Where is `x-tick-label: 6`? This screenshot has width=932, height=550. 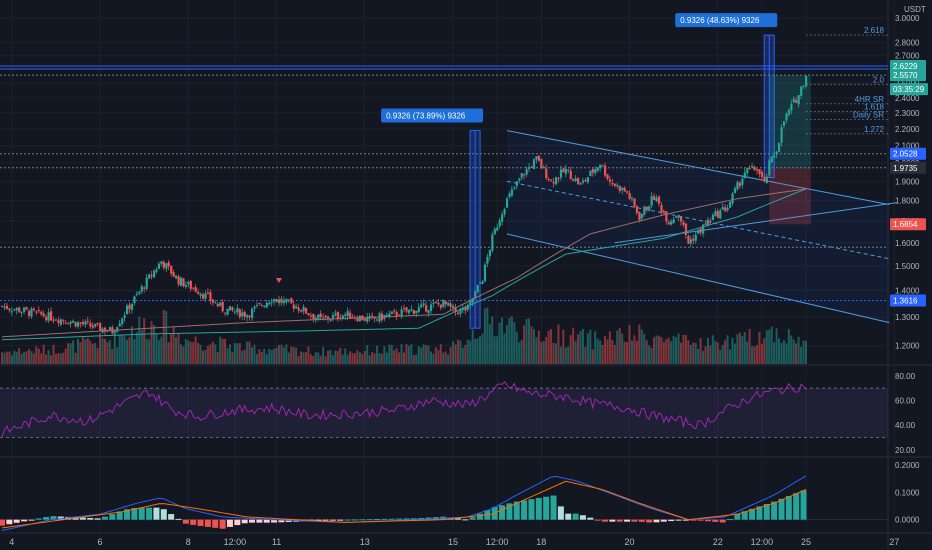
x-tick-label: 6 is located at coordinates (100, 542).